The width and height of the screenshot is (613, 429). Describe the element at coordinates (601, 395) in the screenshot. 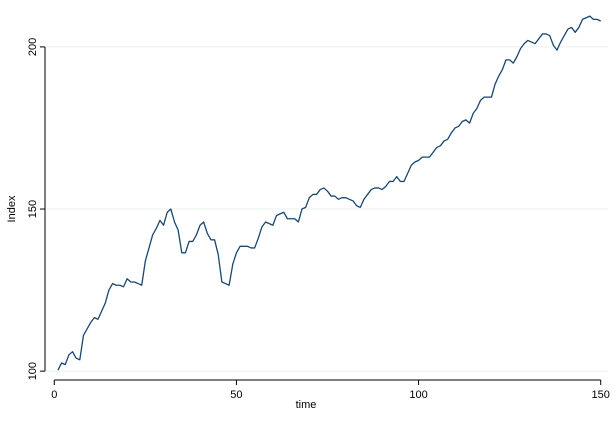

I see `x-tick-label: 150` at that location.